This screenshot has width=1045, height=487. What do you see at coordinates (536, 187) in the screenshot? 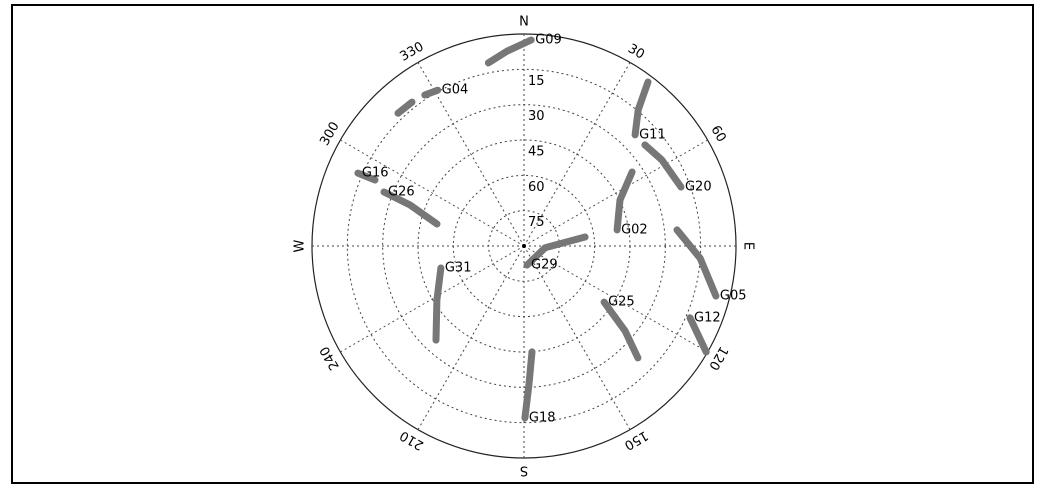
I see `elevation-label: 60` at bounding box center [536, 187].